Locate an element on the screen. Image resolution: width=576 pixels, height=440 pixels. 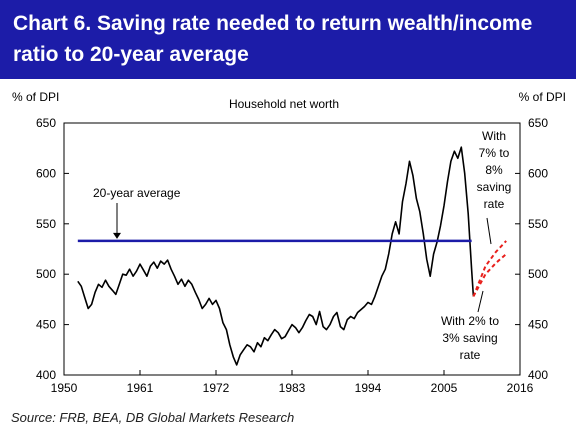
annotation-high-saving-line: 7% to is located at coordinates (494, 153).